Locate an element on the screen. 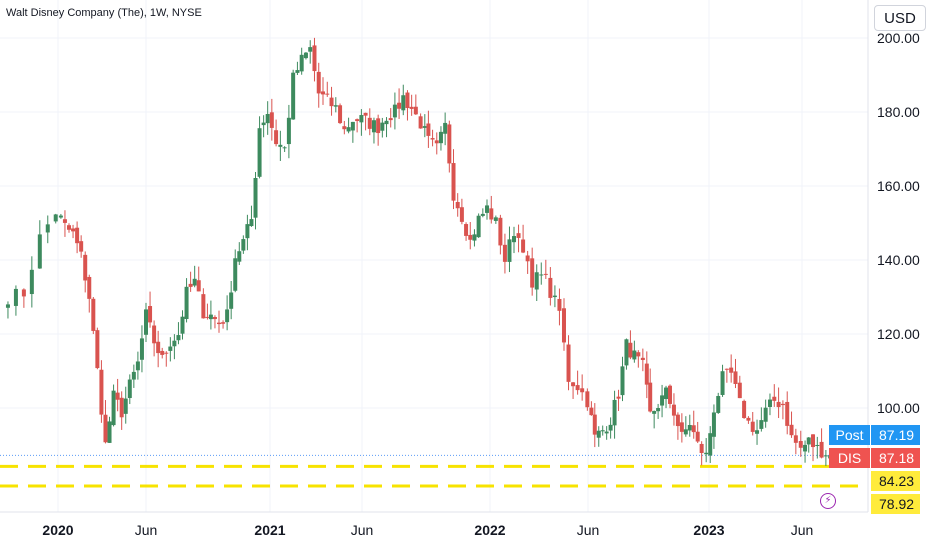 This screenshot has height=550, width=932. dis-label-tag: DIS is located at coordinates (849, 458).